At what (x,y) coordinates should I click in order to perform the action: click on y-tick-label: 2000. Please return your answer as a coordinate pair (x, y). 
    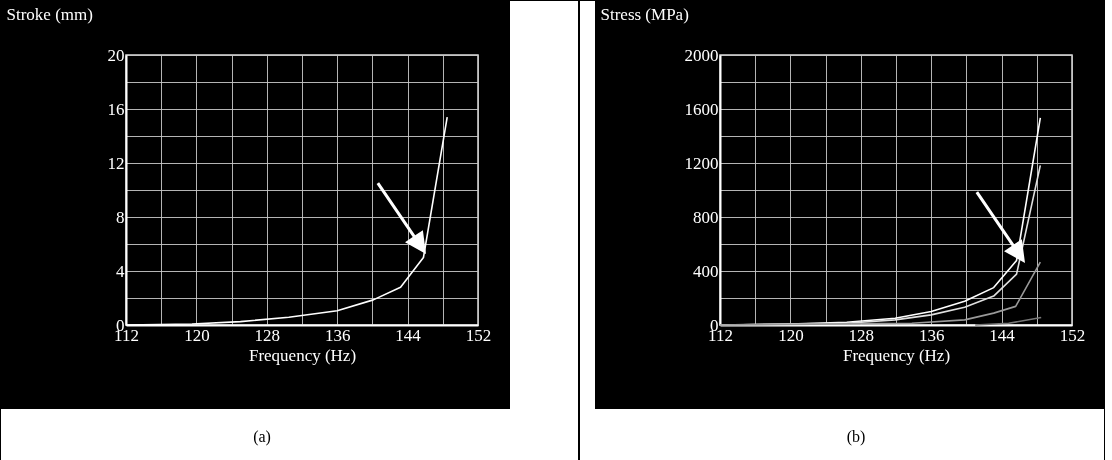
    Looking at the image, I should click on (701, 55).